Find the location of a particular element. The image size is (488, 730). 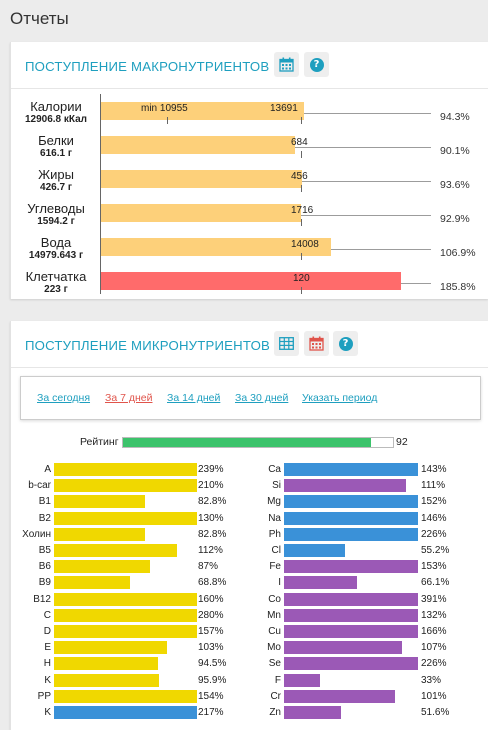

period-7-days-link: За 7 дней is located at coordinates (129, 398).